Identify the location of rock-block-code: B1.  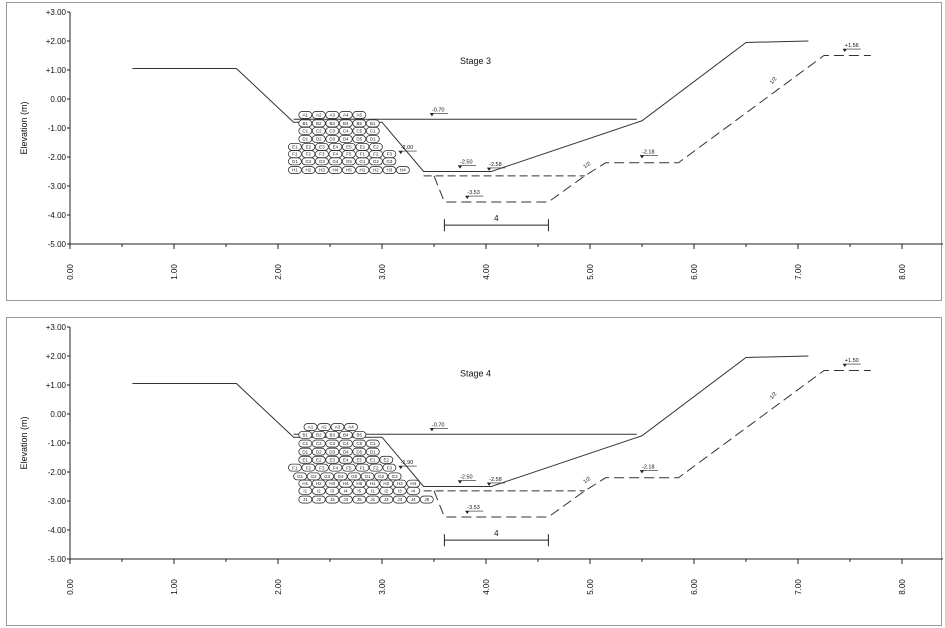
(306, 123).